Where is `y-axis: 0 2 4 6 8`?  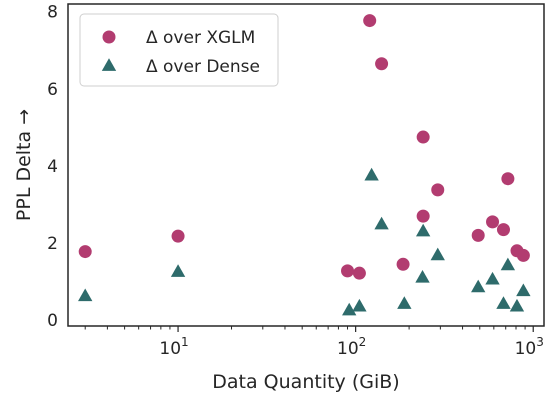 y-axis: 0 2 4 6 8 is located at coordinates (52, 167).